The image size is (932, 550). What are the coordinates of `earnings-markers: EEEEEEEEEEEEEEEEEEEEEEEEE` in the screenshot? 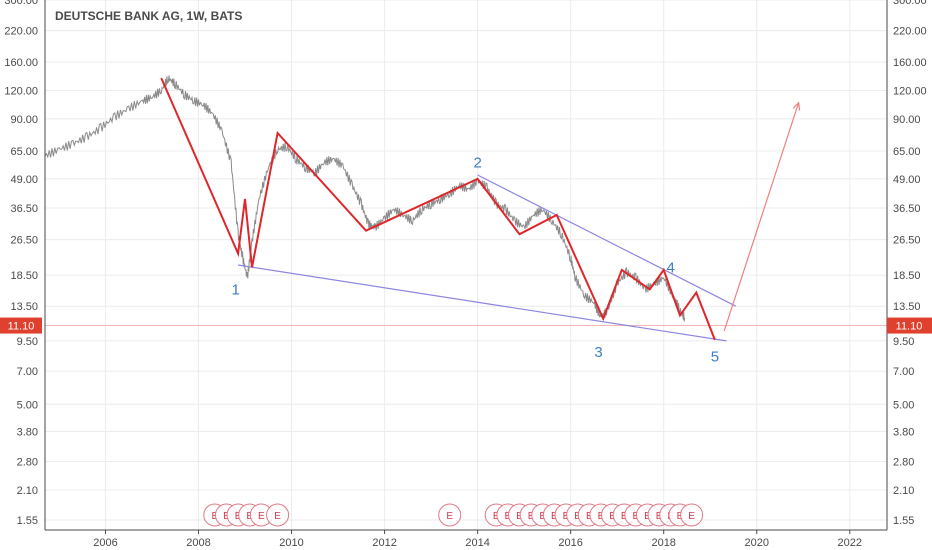 It's located at (453, 515).